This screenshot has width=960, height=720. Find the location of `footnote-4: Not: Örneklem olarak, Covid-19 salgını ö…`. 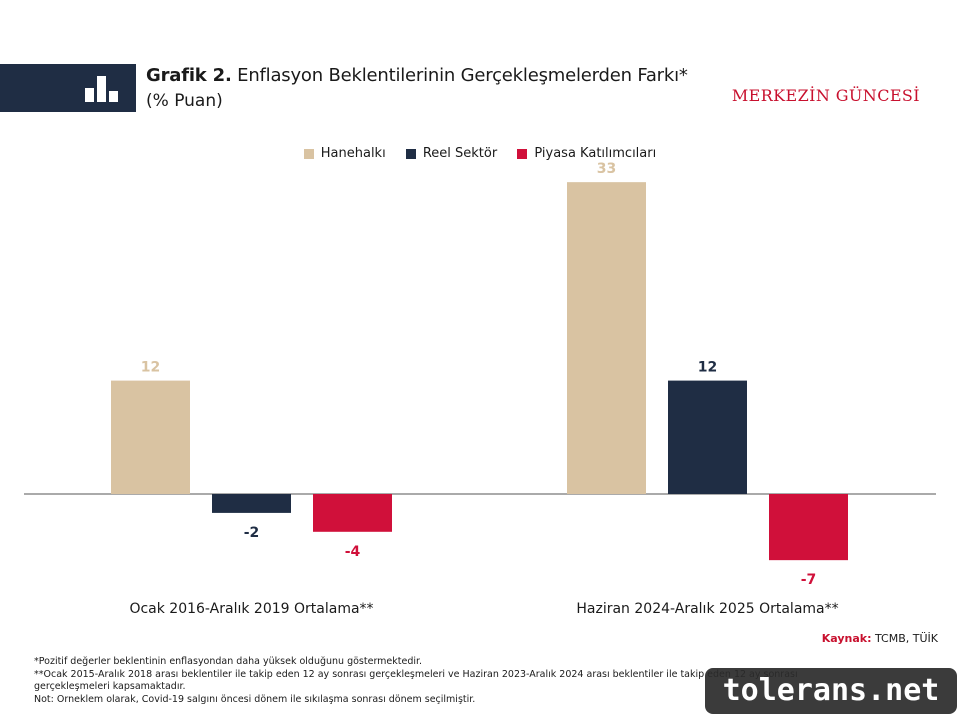

footnote-4: Not: Örneklem olarak, Covid-19 salgını ö… is located at coordinates (255, 699).